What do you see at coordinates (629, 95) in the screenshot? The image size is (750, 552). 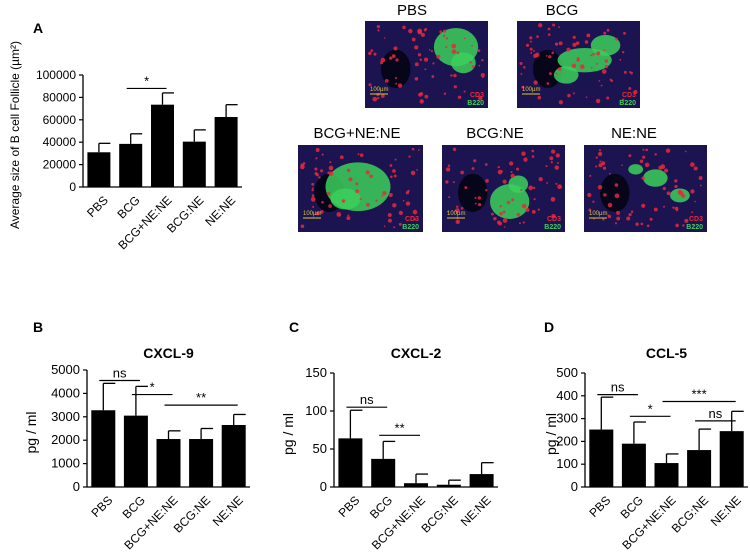 I see `micrograph-cd3-label: CD3` at bounding box center [629, 95].